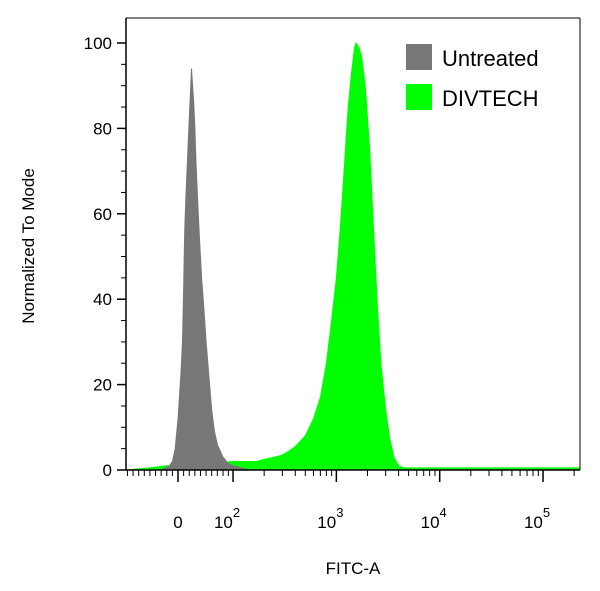  Describe the element at coordinates (490, 98) in the screenshot. I see `legend-label-divtech: DIVTECH` at that location.